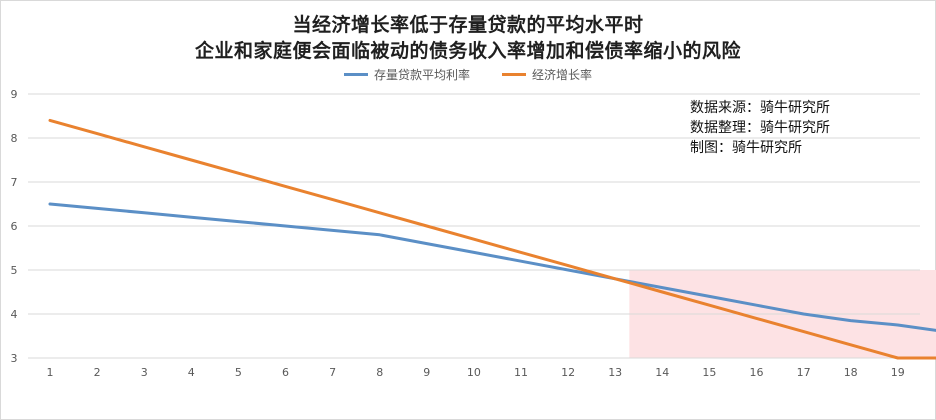 This screenshot has height=420, width=936. I want to click on x-tick-label: 3, so click(144, 372).